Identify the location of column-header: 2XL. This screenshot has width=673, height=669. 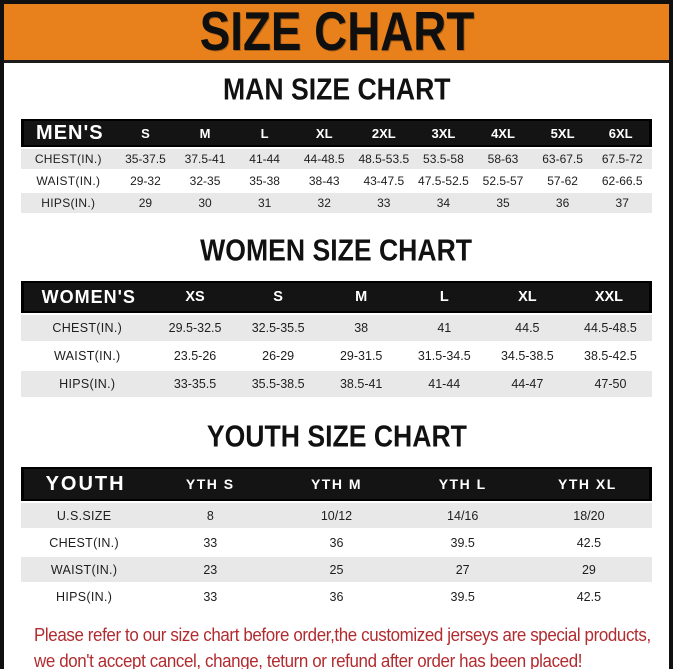
(384, 133).